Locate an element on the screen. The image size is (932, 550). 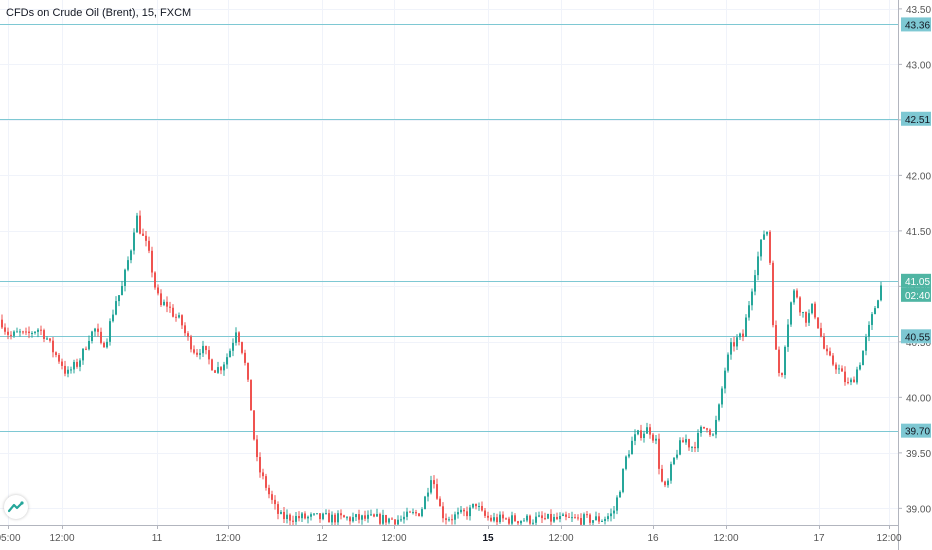
tradingview-logo-icon is located at coordinates (16, 507).